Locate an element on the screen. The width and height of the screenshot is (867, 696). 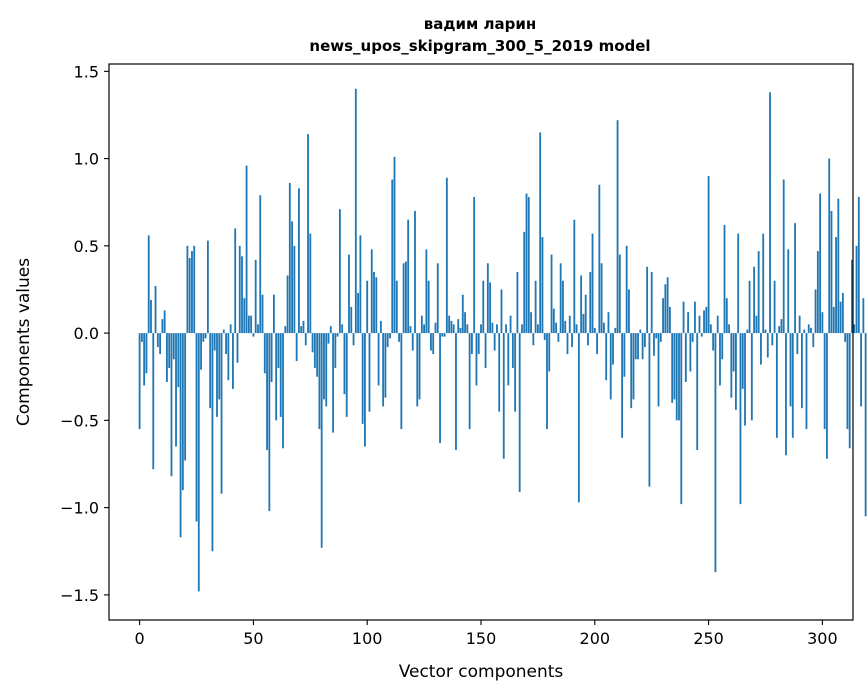
x-axis: 0 50 100 150 200 250 300 is located at coordinates (486, 634).